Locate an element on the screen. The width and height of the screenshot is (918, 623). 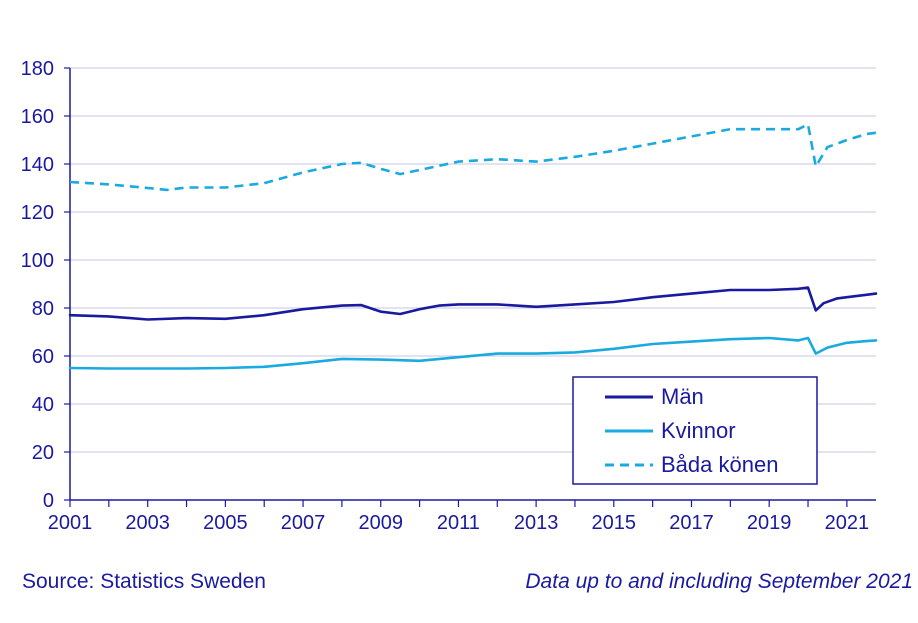
x-tick-label-2021: 2021 is located at coordinates (847, 523).